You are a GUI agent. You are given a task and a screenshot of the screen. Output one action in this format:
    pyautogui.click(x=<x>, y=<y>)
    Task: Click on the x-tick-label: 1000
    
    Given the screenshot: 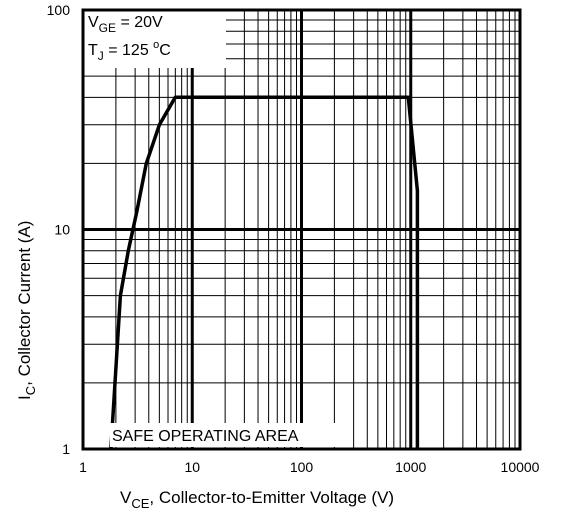 What is the action you would take?
    pyautogui.click(x=410, y=467)
    